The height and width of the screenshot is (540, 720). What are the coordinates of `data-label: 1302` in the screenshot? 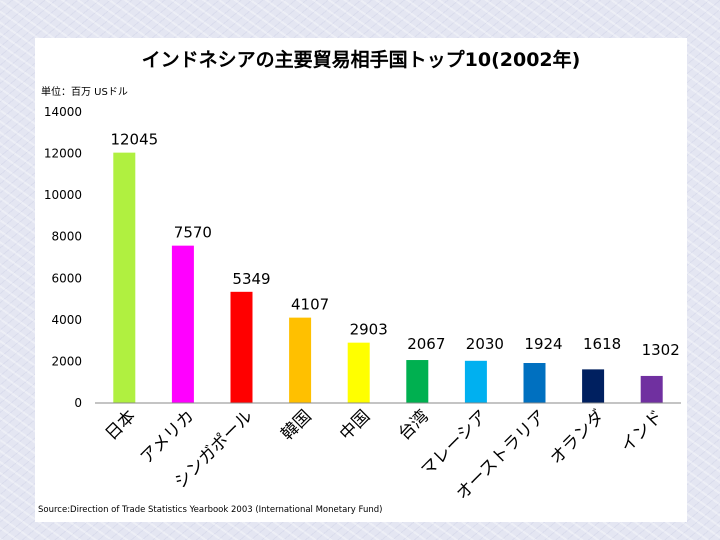 It's located at (661, 350).